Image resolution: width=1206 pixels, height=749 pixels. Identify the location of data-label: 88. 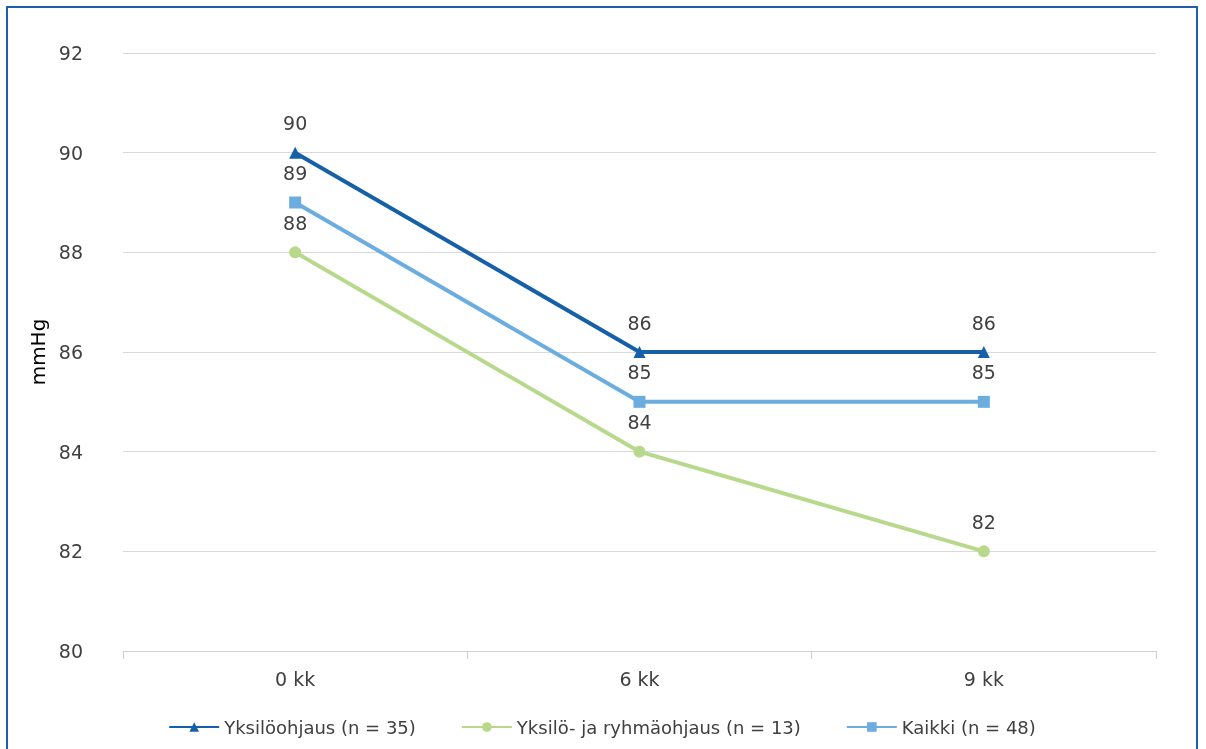
(295, 222).